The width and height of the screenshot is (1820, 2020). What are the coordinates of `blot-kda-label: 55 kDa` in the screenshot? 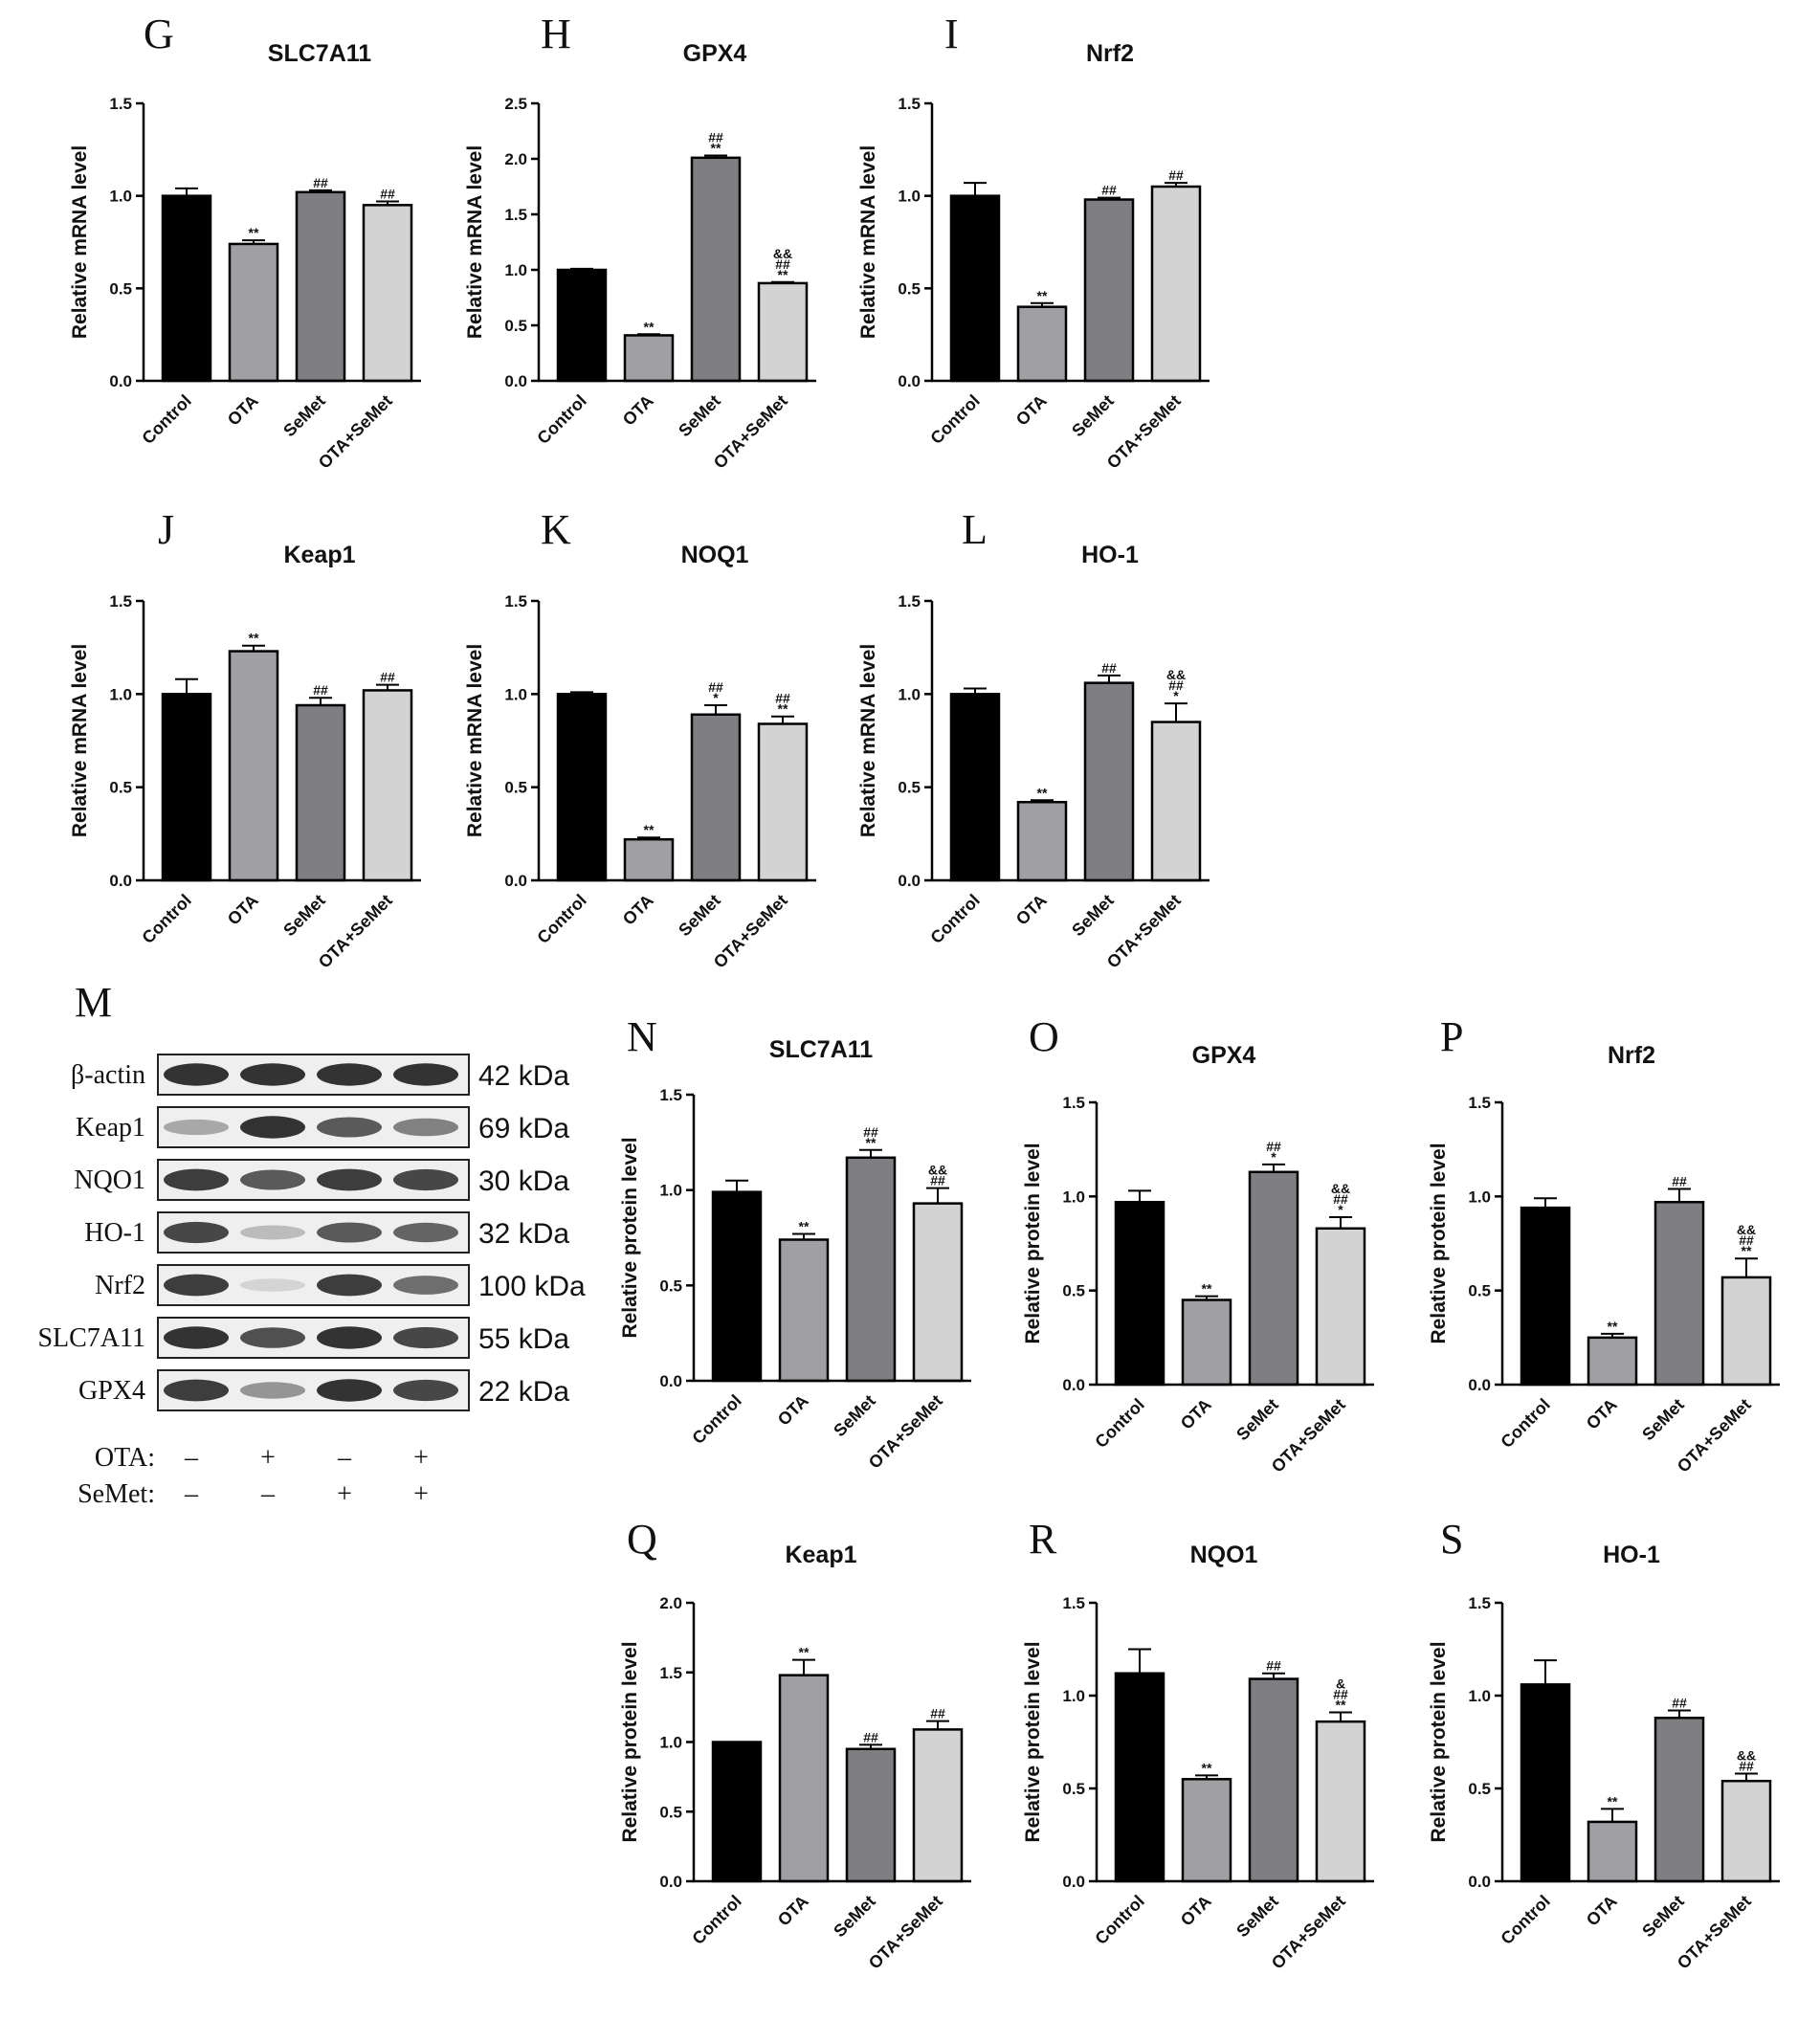 It's located at (523, 1339).